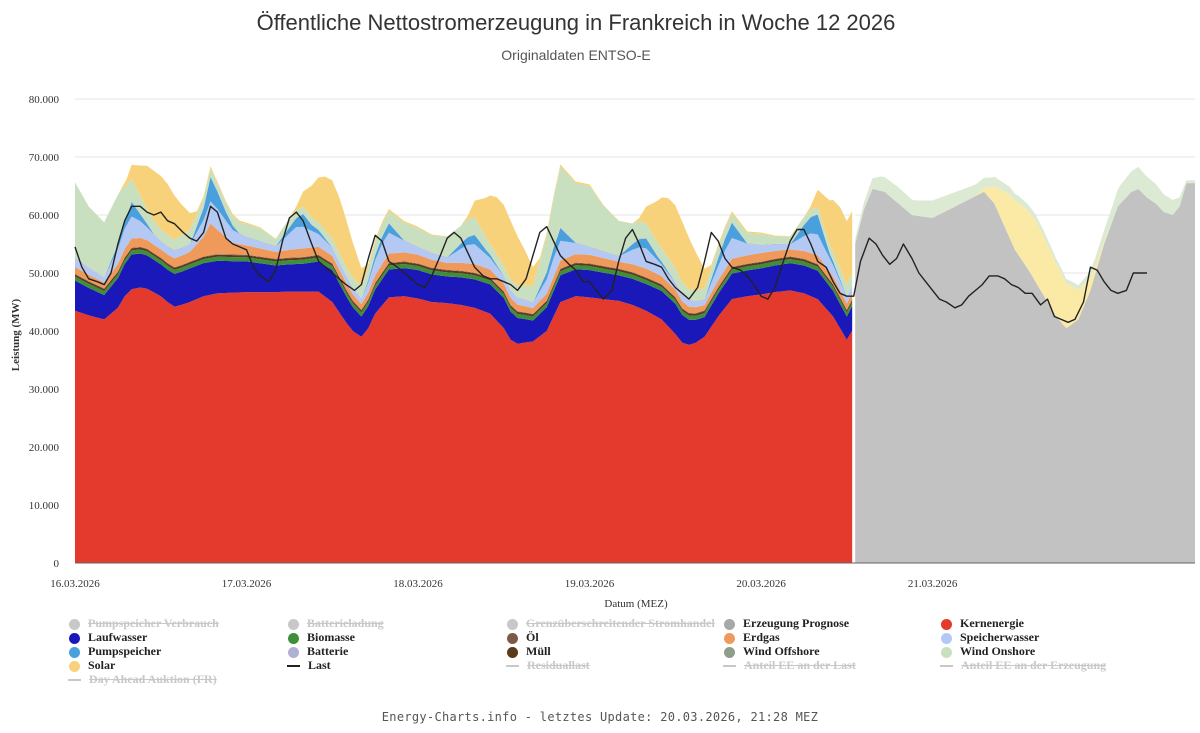  Describe the element at coordinates (44, 506) in the screenshot. I see `y-tick-label: 10.000` at that location.